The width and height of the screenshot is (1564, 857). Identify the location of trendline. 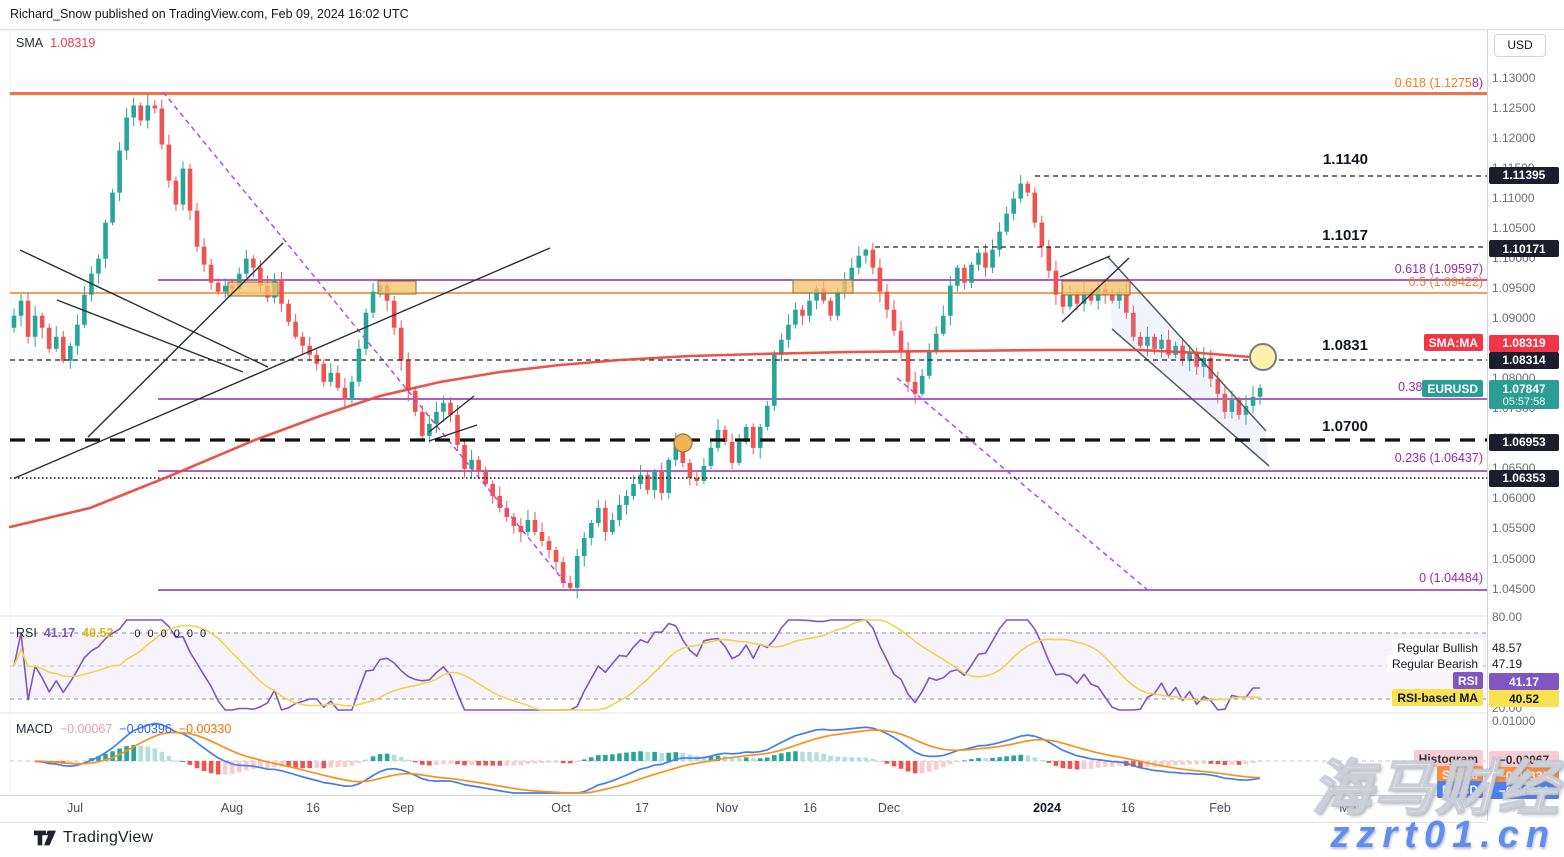
(185, 340).